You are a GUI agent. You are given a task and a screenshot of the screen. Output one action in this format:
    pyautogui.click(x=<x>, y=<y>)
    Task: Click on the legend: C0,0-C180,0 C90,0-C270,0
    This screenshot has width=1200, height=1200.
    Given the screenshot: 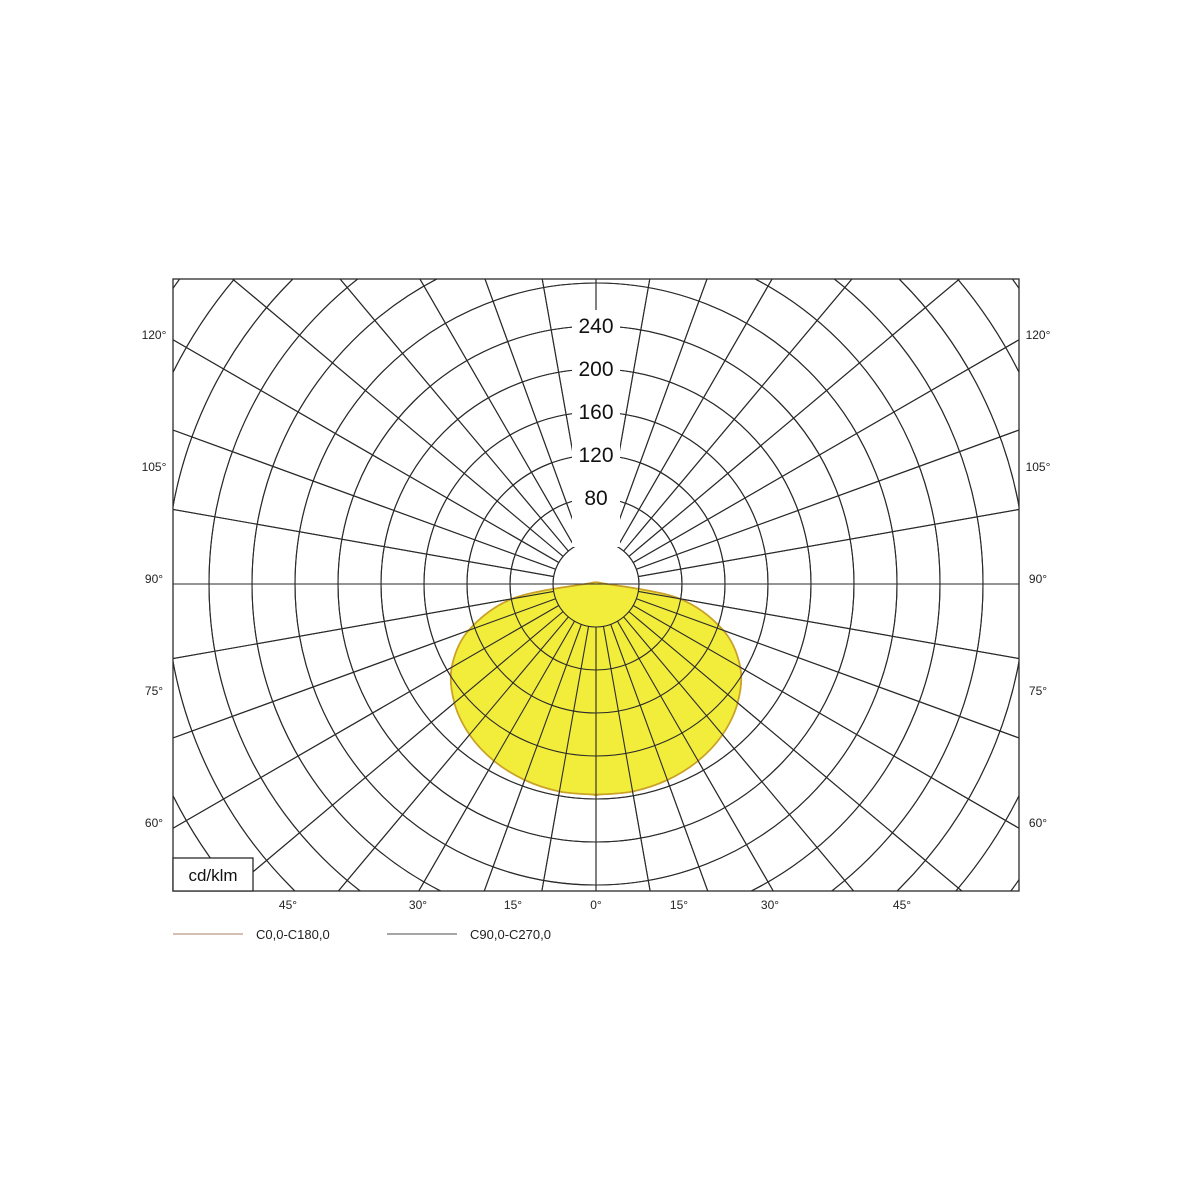 What is the action you would take?
    pyautogui.click(x=362, y=934)
    